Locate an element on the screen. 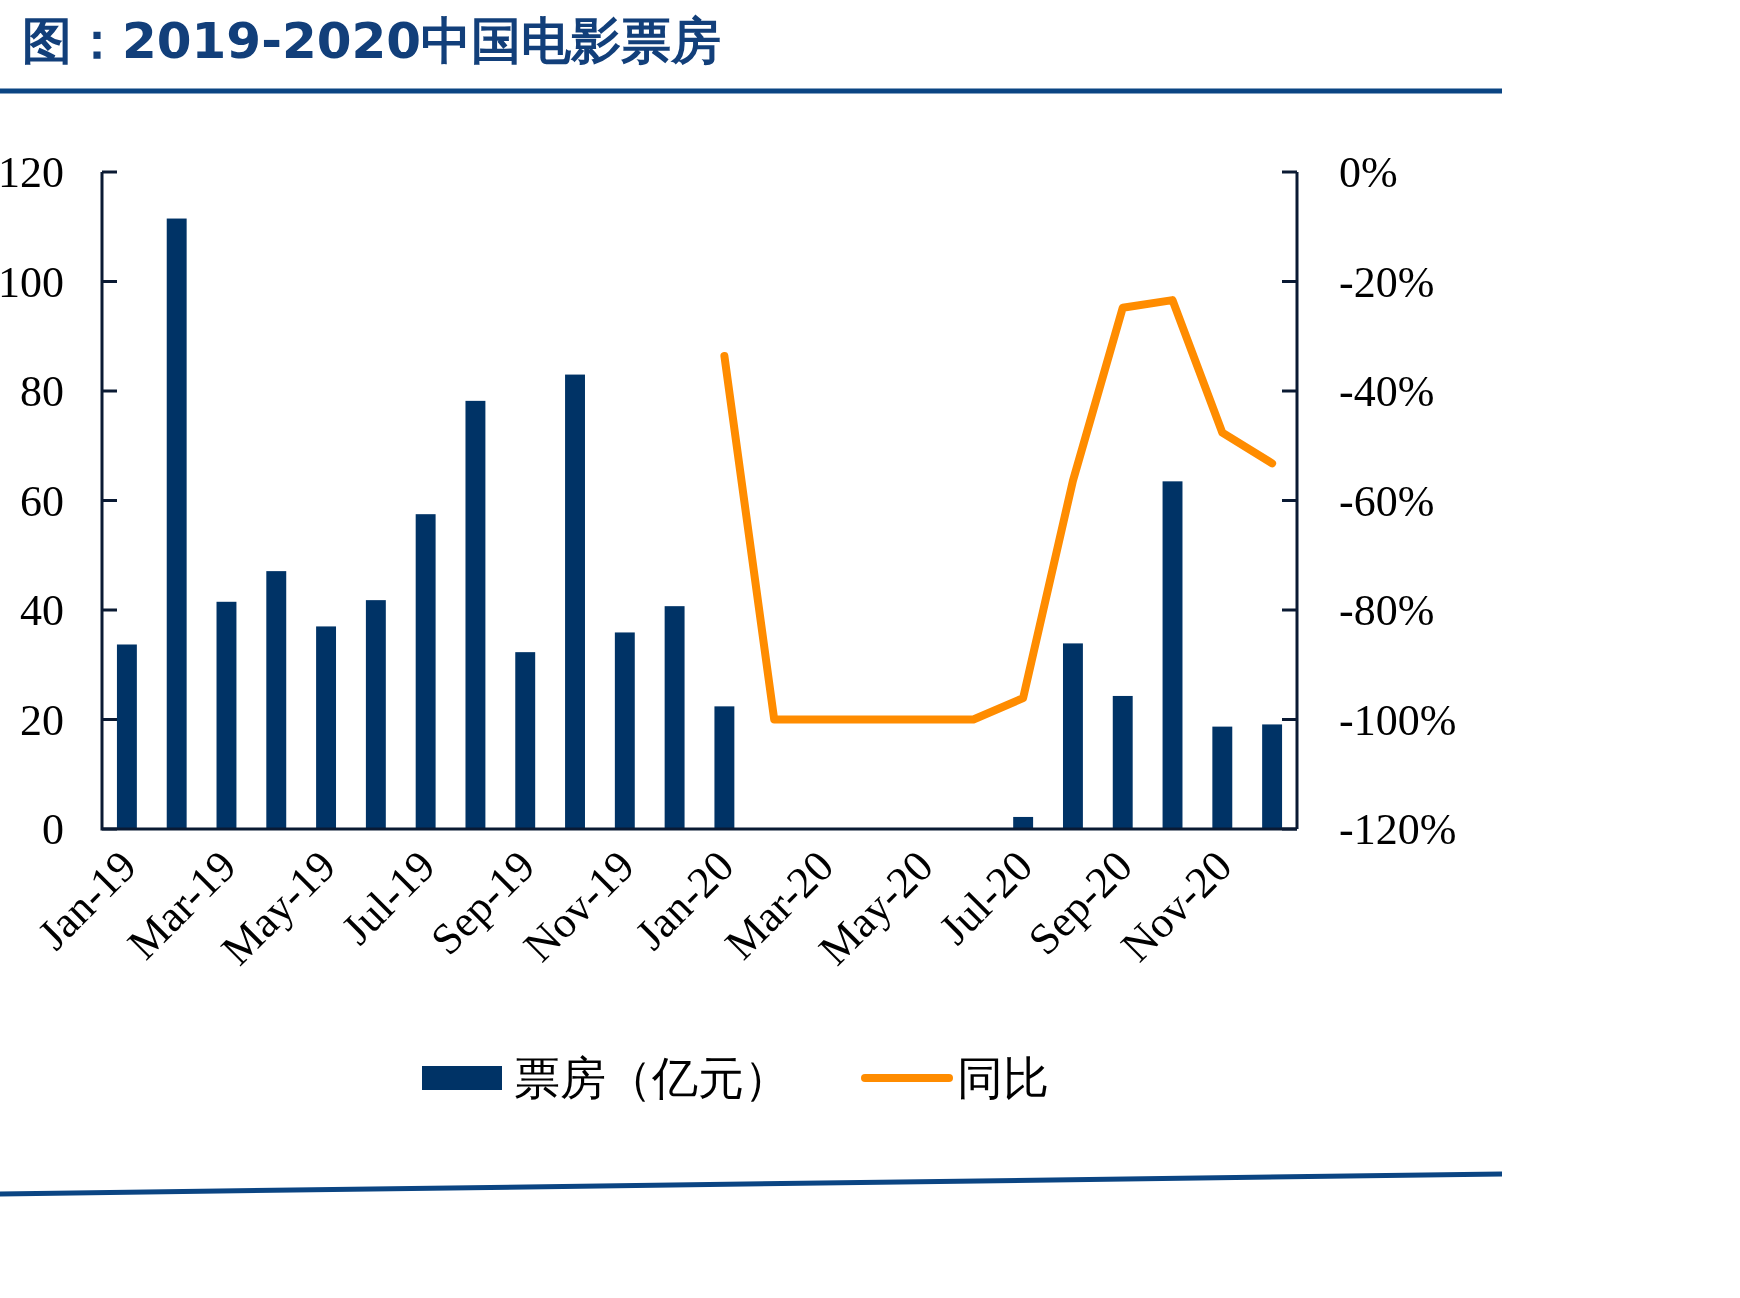 This screenshot has height=1298, width=1740. y2-tick-label: -20% is located at coordinates (1387, 282).